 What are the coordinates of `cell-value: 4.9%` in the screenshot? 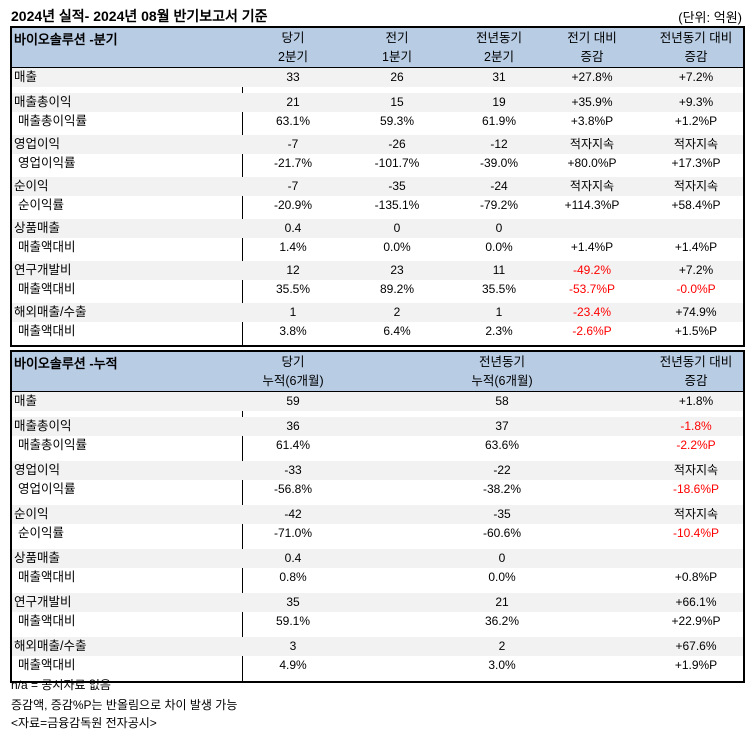 It's located at (293, 665).